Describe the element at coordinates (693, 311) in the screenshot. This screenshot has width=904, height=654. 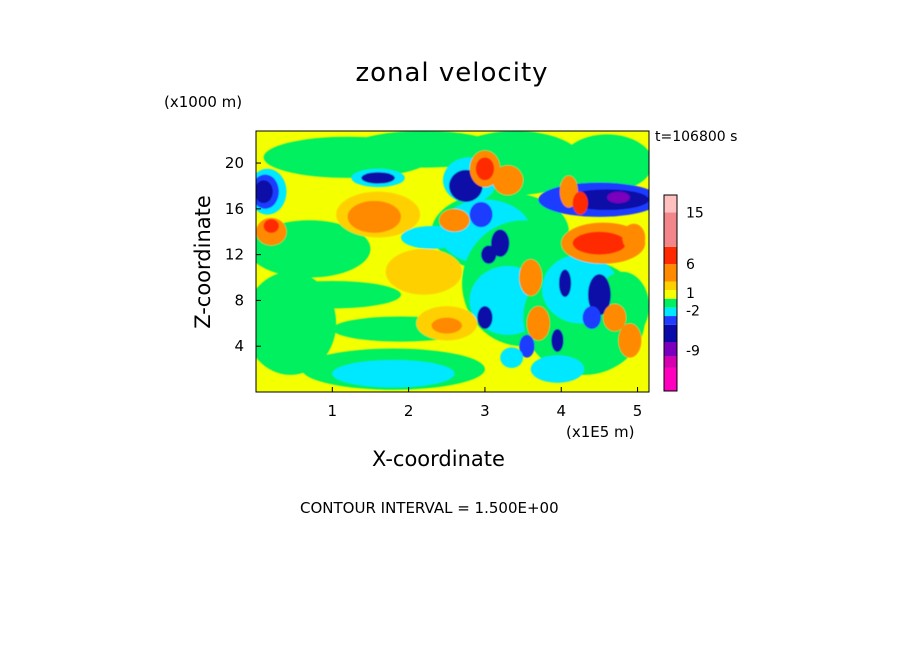
I see `colorbar-label: -2` at that location.